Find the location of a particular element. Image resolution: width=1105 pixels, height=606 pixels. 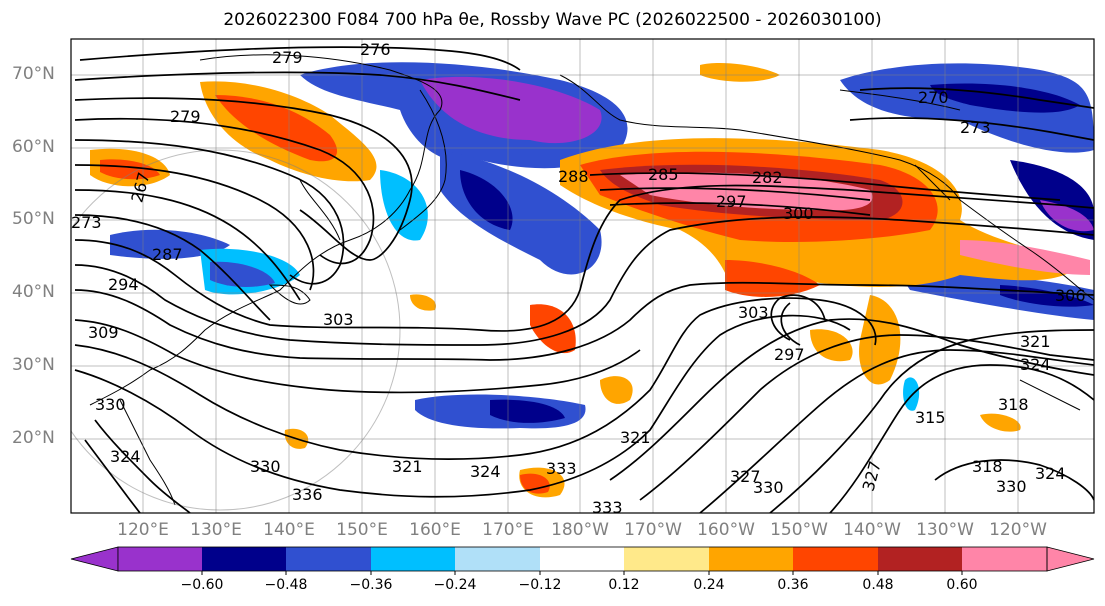

lon-label: 130°W is located at coordinates (945, 530).